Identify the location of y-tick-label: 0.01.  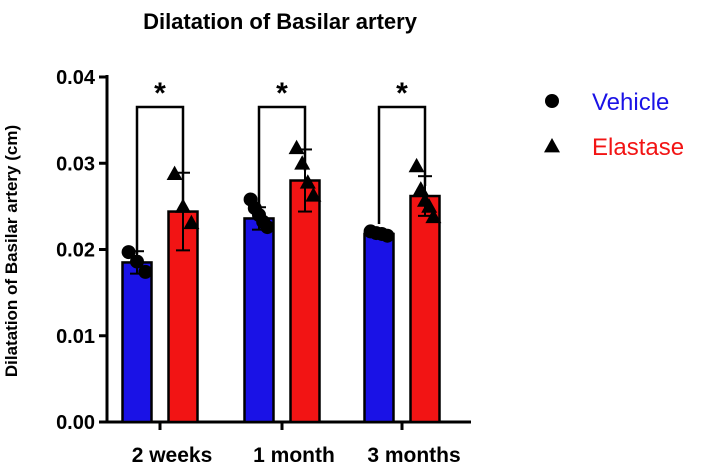
(75, 337).